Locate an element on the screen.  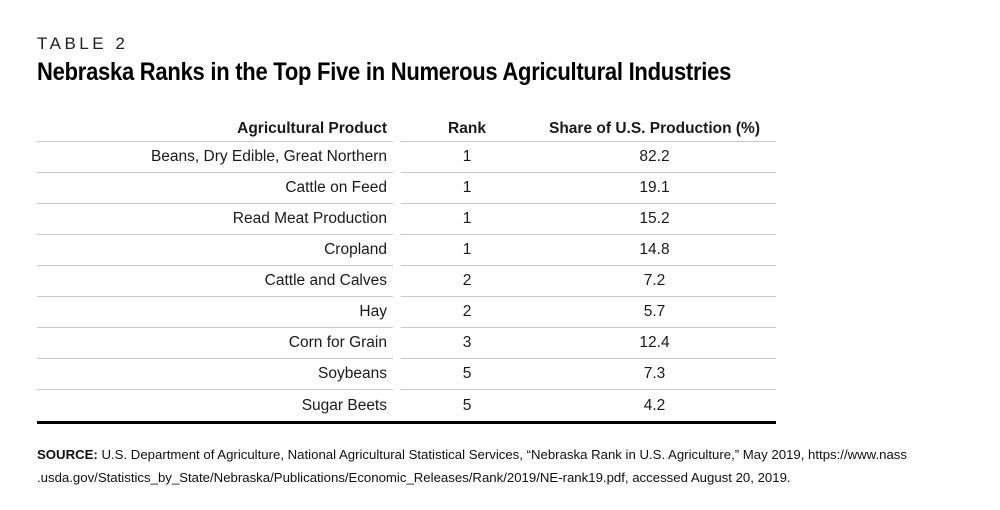
share-cell: 82.2 is located at coordinates (654, 156).